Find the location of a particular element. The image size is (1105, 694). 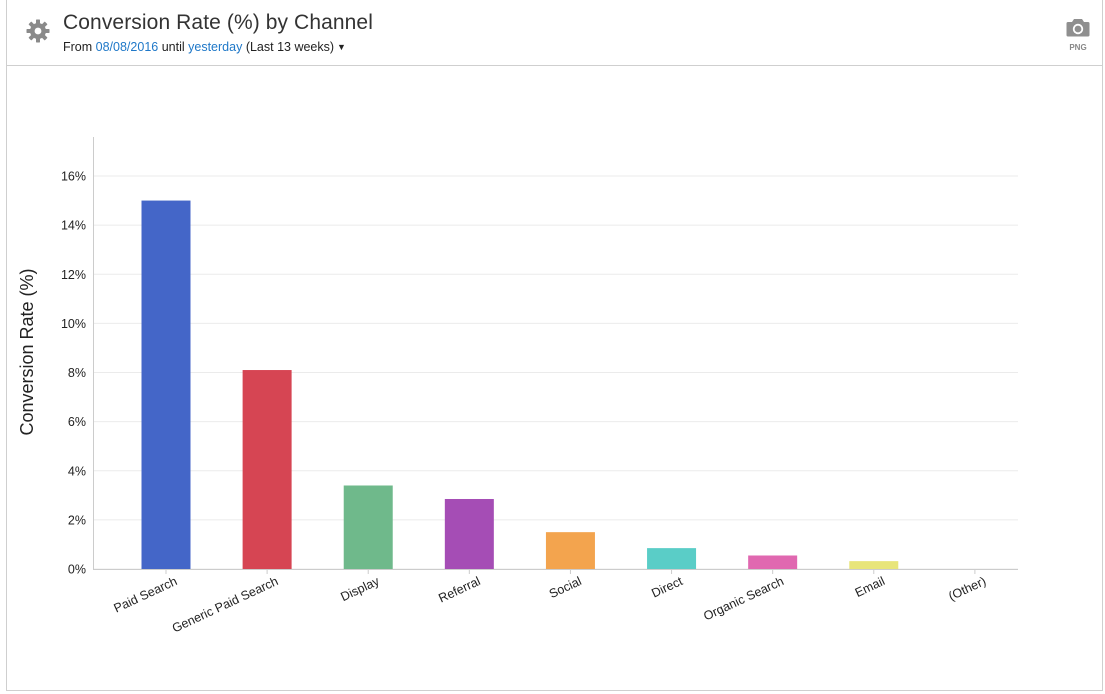

camera-icon is located at coordinates (1078, 30).